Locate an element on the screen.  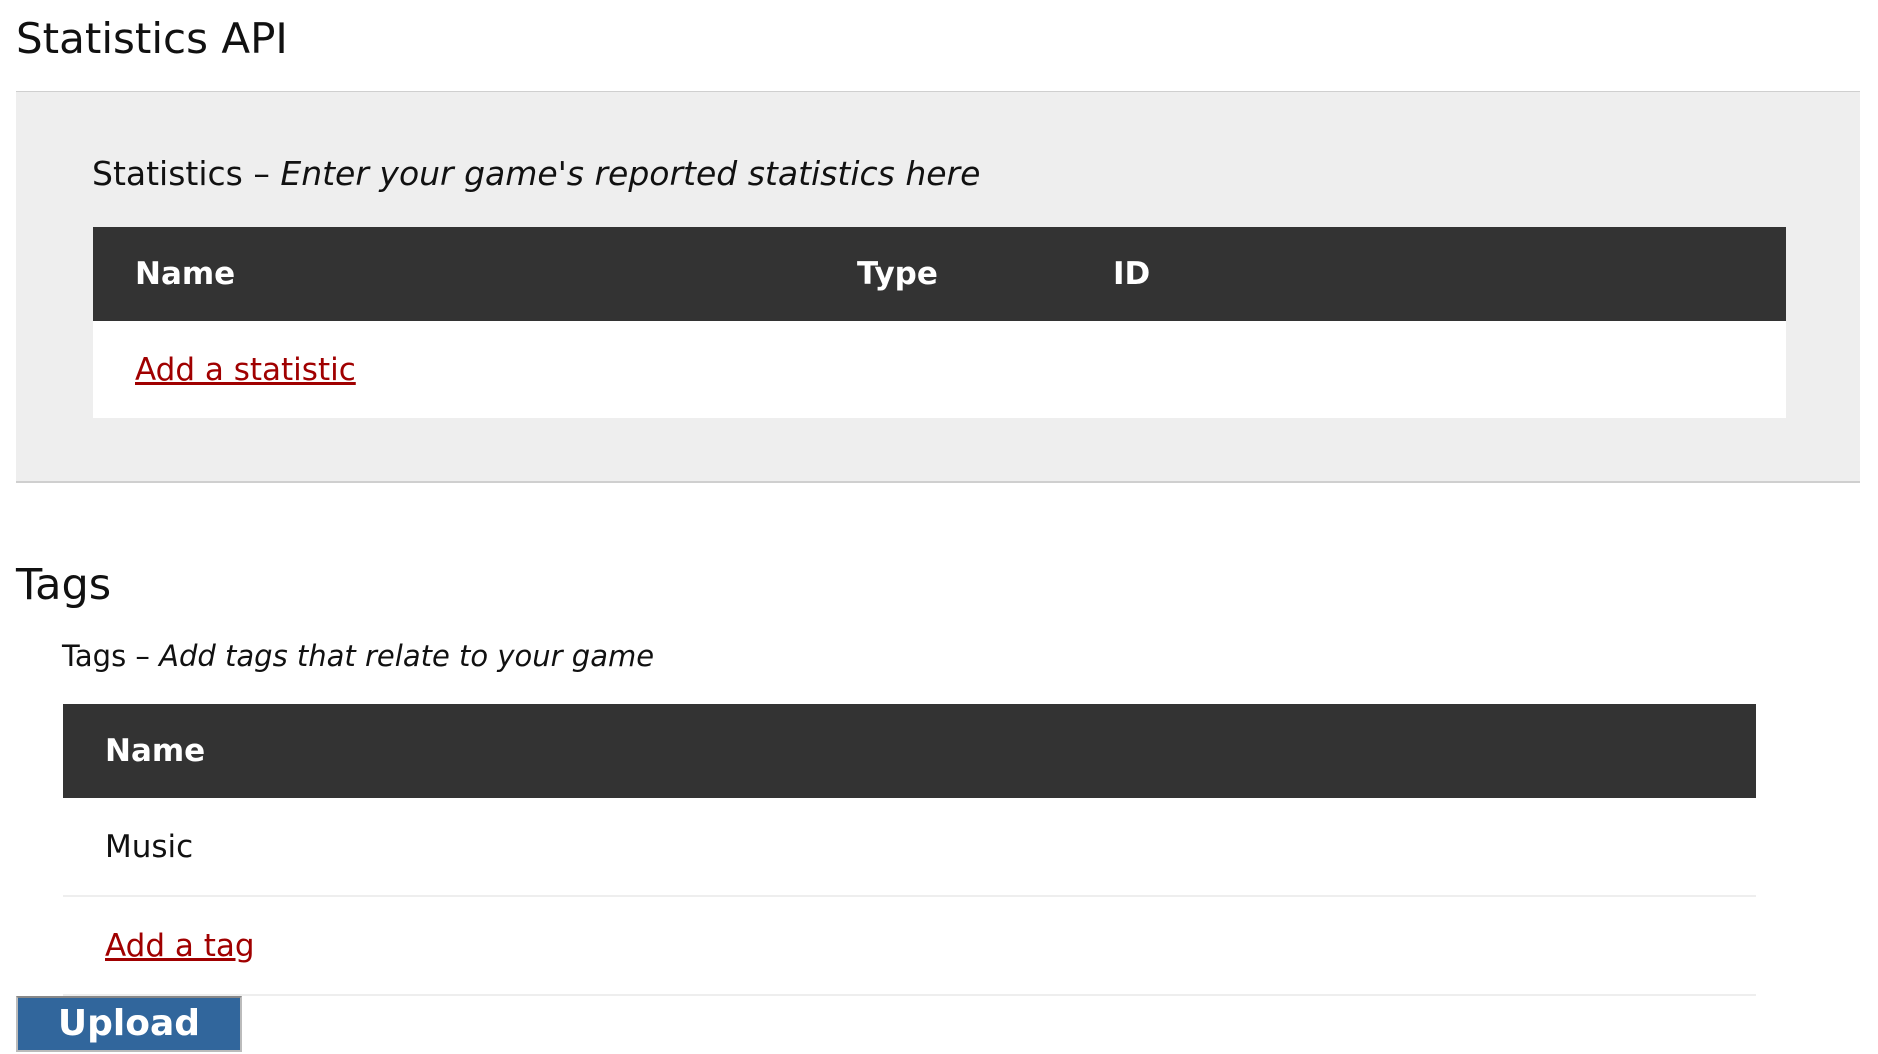
column-id: ID is located at coordinates (1428, 274).